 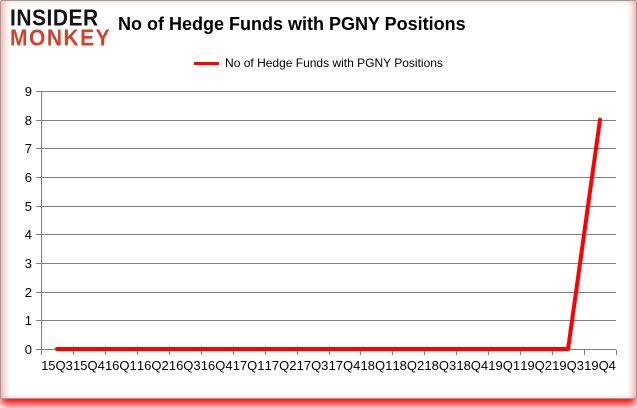 I want to click on legend-label: No of Hedge Funds with PGNY Positions, so click(x=334, y=63).